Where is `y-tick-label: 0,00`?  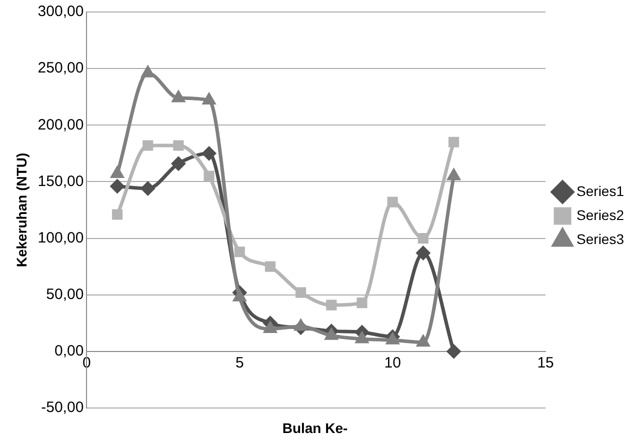
y-tick-label: 0,00 is located at coordinates (69, 351).